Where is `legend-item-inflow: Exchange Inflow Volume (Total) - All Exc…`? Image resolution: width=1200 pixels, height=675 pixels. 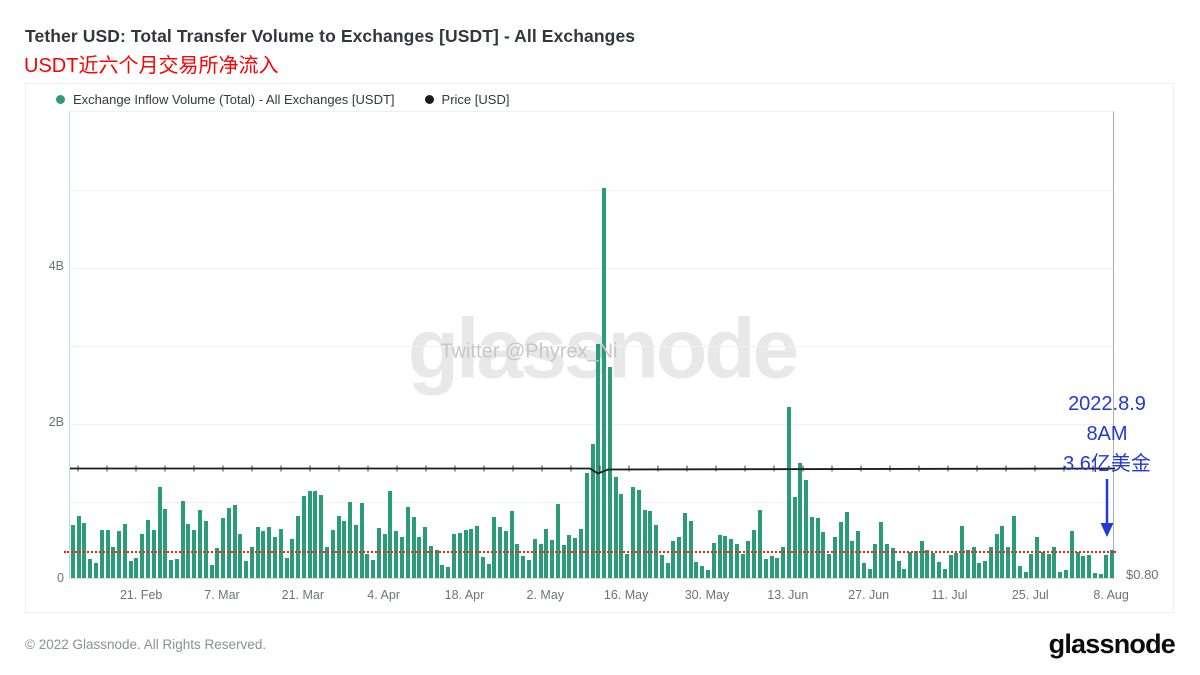 legend-item-inflow: Exchange Inflow Volume (Total) - All Exc… is located at coordinates (225, 99).